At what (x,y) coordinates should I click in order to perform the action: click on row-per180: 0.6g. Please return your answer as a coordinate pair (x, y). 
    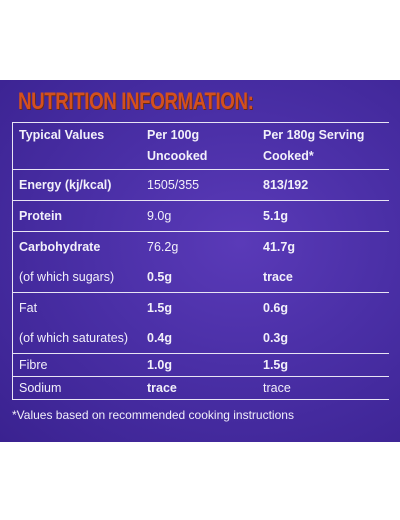
    Looking at the image, I should click on (276, 308).